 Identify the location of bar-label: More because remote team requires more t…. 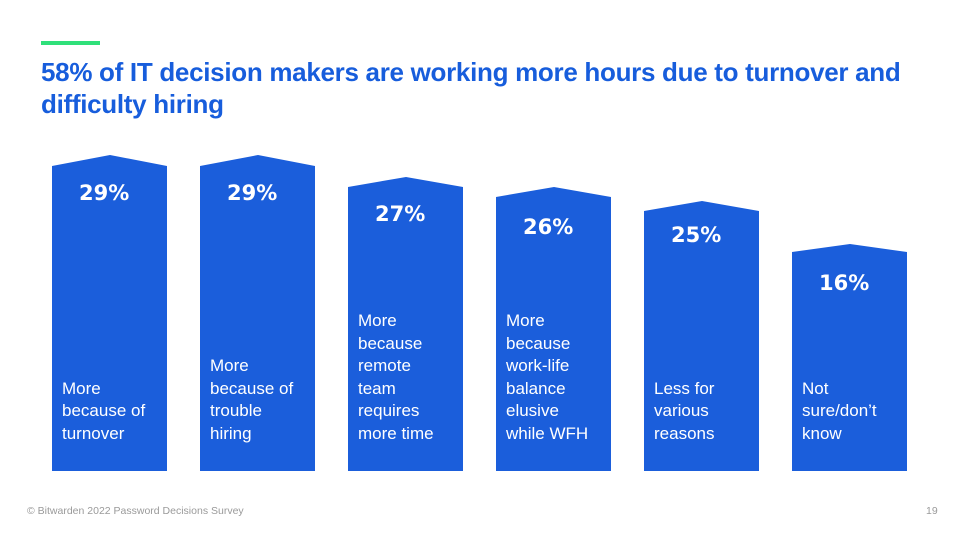
(396, 377).